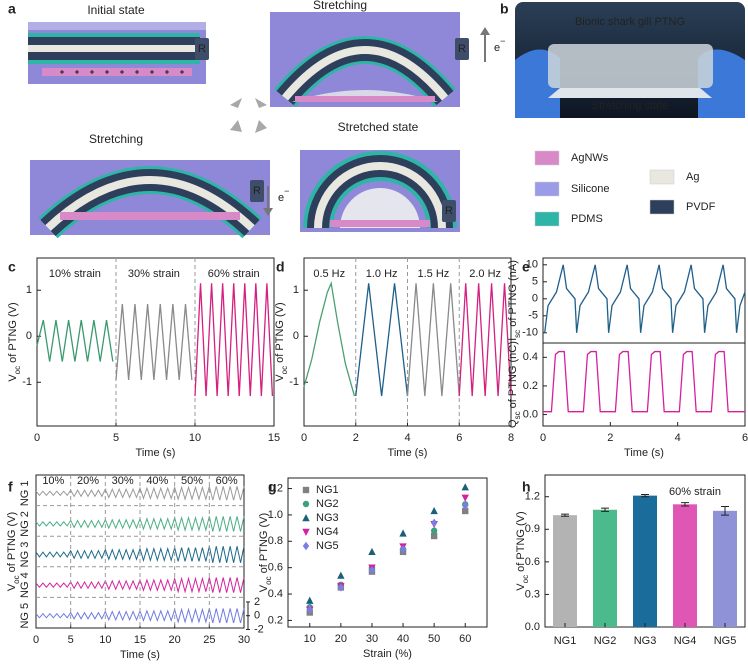  What do you see at coordinates (513, 376) in the screenshot?
I see `y-label-rest: of PTNG (nC)` at bounding box center [513, 376].